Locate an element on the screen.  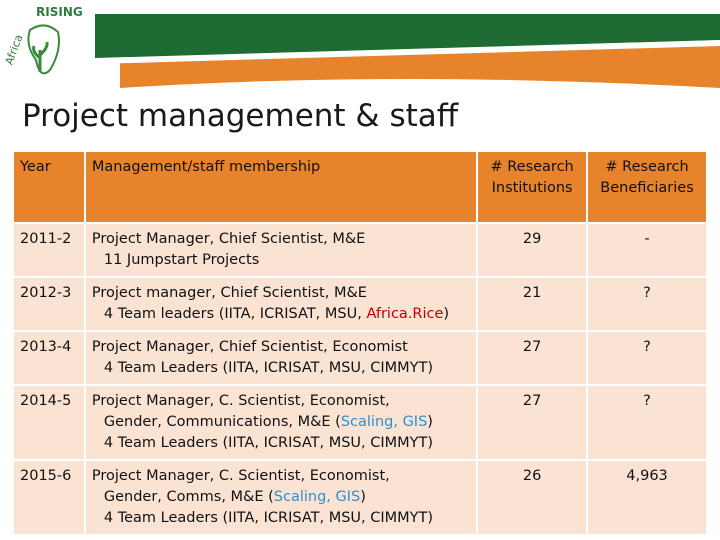
text-segment: Gender, Comms, M&E ( is located at coordinates (188, 497).